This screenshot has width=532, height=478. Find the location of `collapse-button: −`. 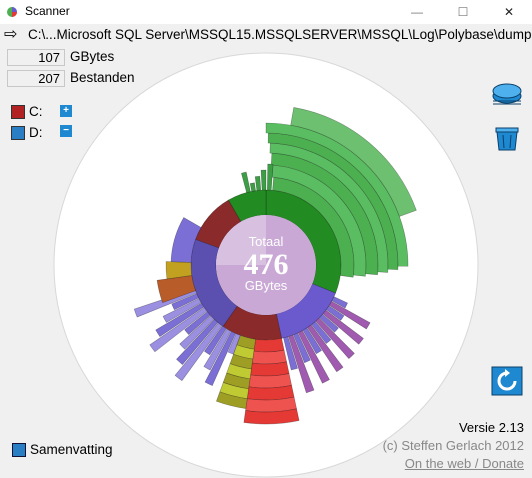

collapse-button: − is located at coordinates (66, 131).